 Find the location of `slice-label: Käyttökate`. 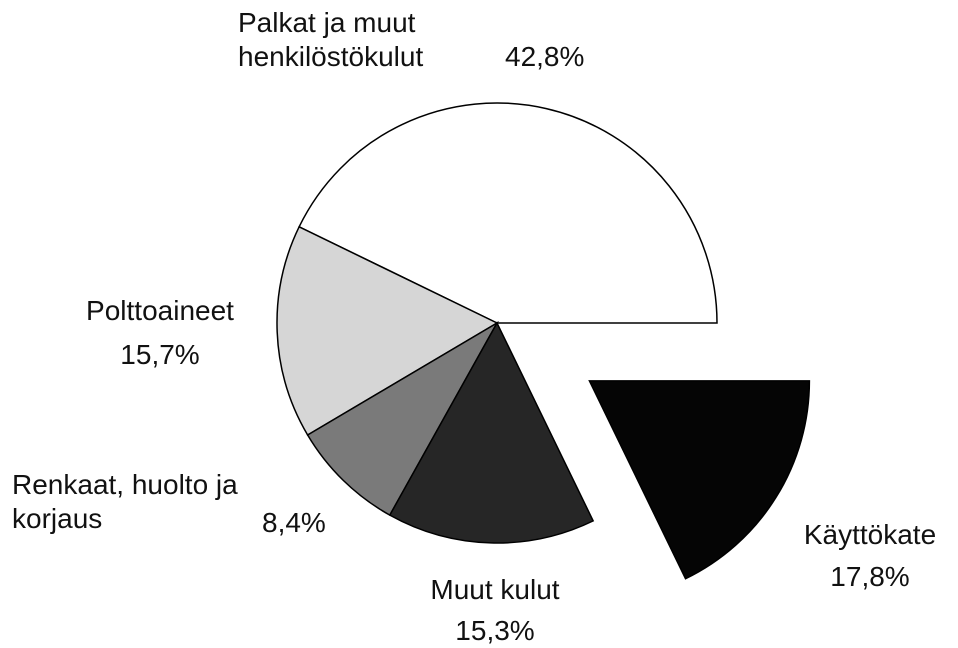

slice-label: Käyttökate is located at coordinates (870, 534).